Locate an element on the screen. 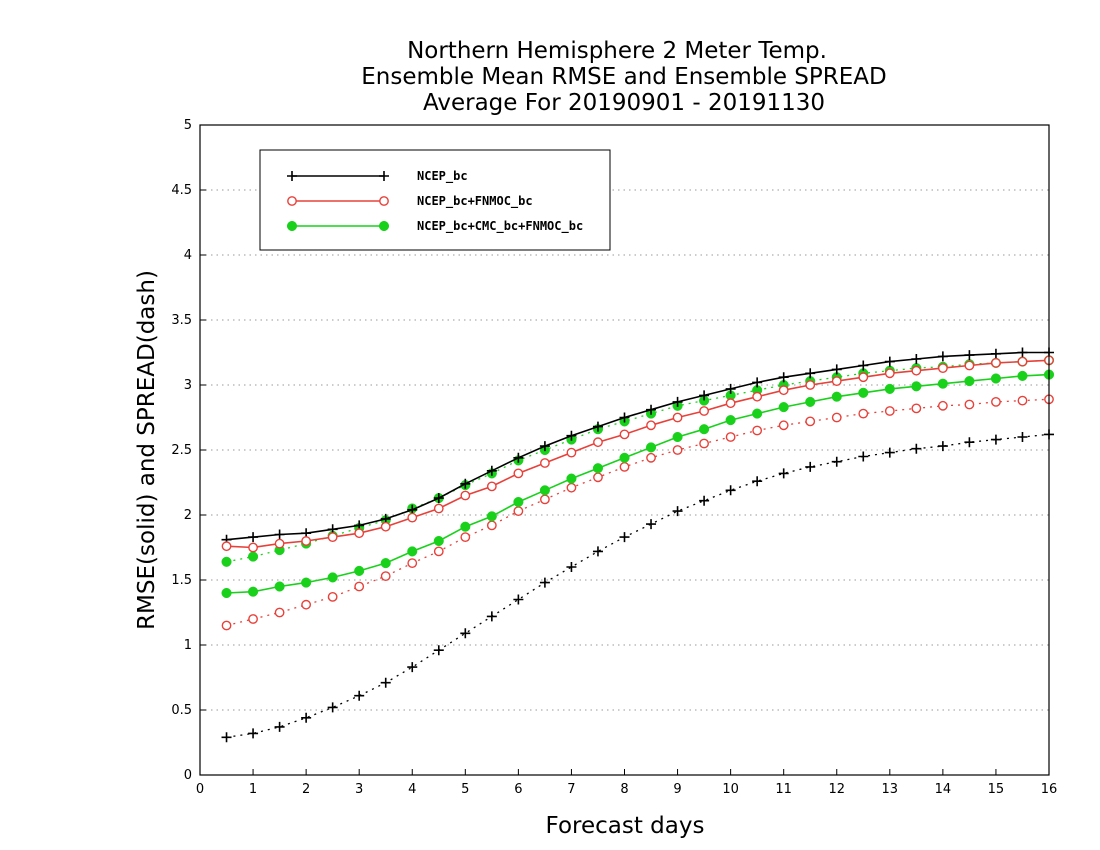 This screenshot has height=850, width=1100. x-tick-label: 14 is located at coordinates (943, 789).